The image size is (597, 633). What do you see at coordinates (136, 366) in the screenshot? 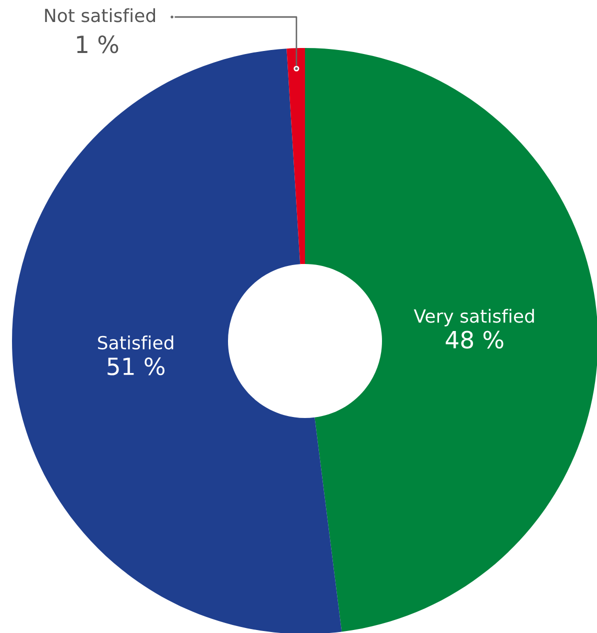
I see `data-label: 51 %` at bounding box center [136, 366].